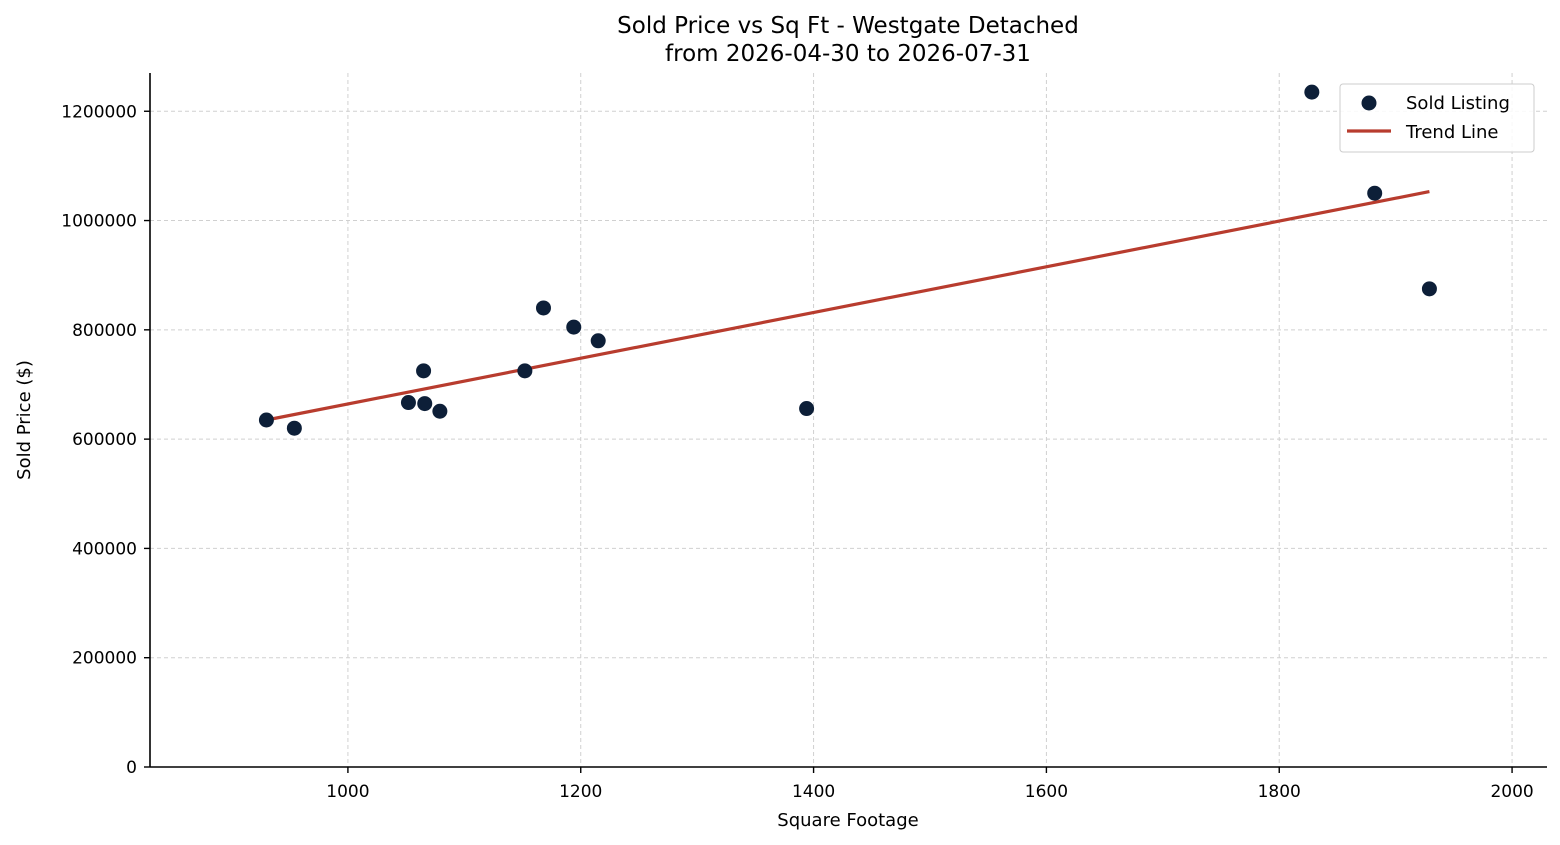 This screenshot has height=845, width=1560. What do you see at coordinates (1279, 792) in the screenshot?
I see `x-tick-label: 1800` at bounding box center [1279, 792].